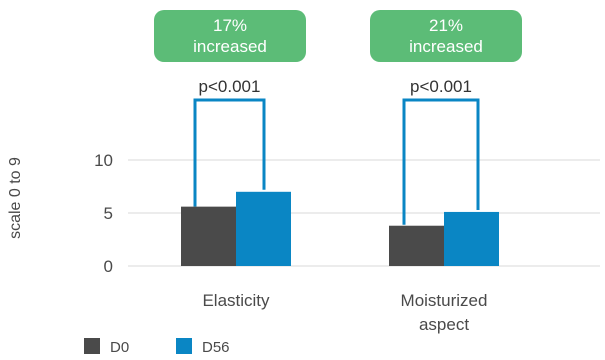 The height and width of the screenshot is (360, 605). What do you see at coordinates (92, 346) in the screenshot?
I see `legend-swatch-d0` at bounding box center [92, 346].